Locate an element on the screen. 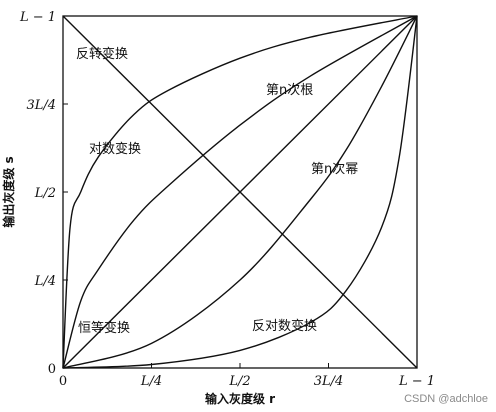 Image resolution: width=496 pixels, height=412 pixels. label-identity: 恒等变换 is located at coordinates (104, 328).